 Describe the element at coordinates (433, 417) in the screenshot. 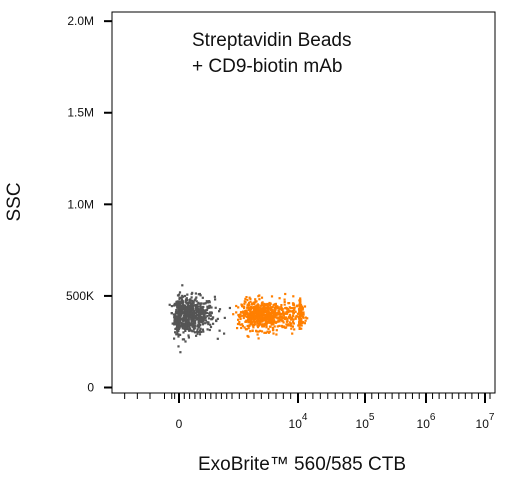

I see `x-tick-exponent: 6` at that location.